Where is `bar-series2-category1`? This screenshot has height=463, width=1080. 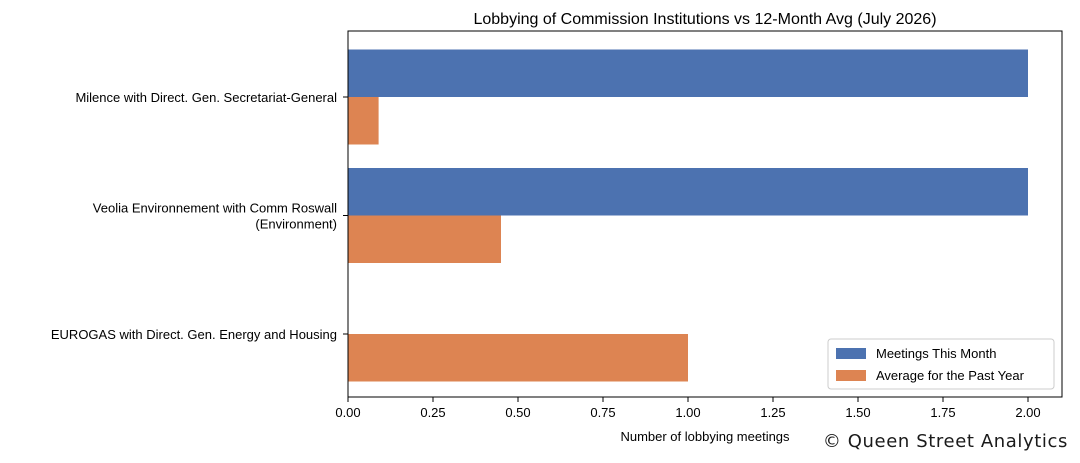 bar-series2-category1 is located at coordinates (363, 121).